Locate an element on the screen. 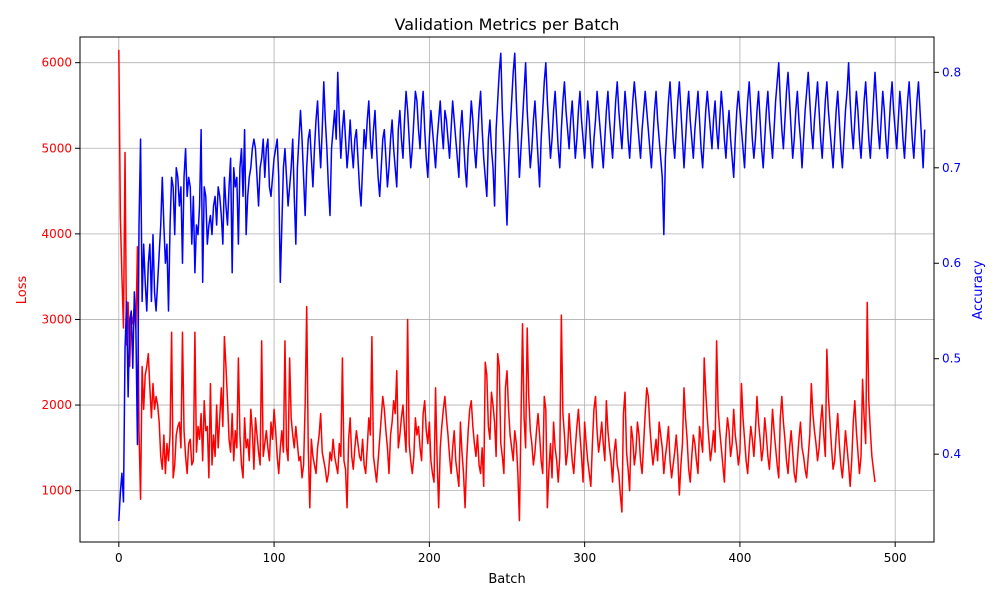 The width and height of the screenshot is (1000, 604). x-tick-label: 400 is located at coordinates (739, 558).